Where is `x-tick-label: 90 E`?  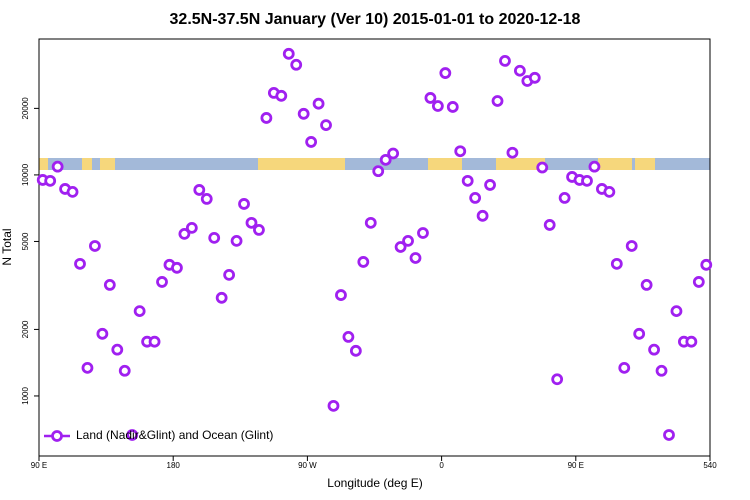
x-tick-label: 90 E is located at coordinates (576, 465).